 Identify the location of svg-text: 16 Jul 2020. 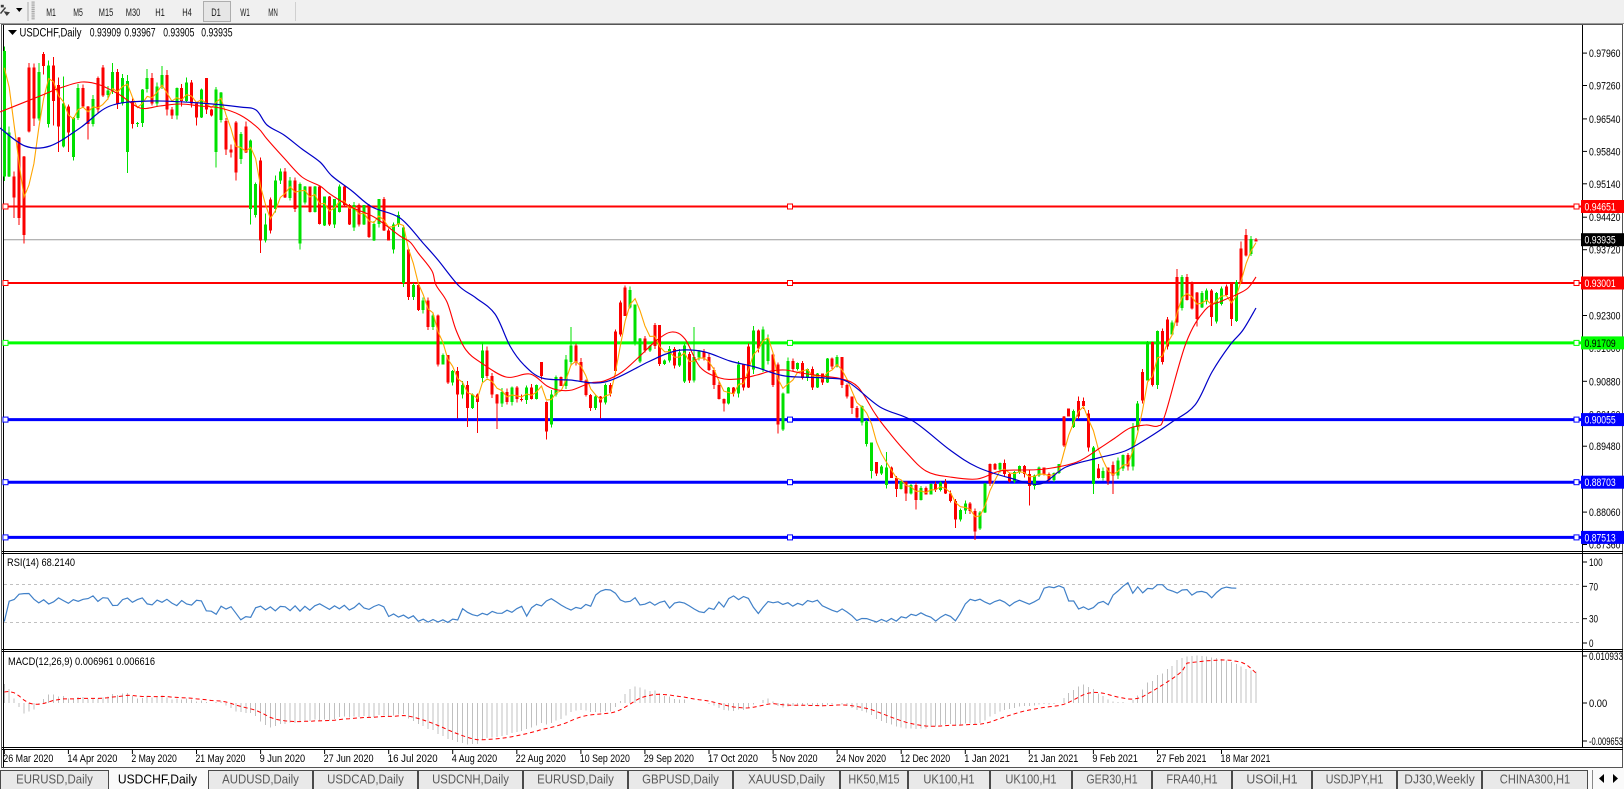
(413, 759).